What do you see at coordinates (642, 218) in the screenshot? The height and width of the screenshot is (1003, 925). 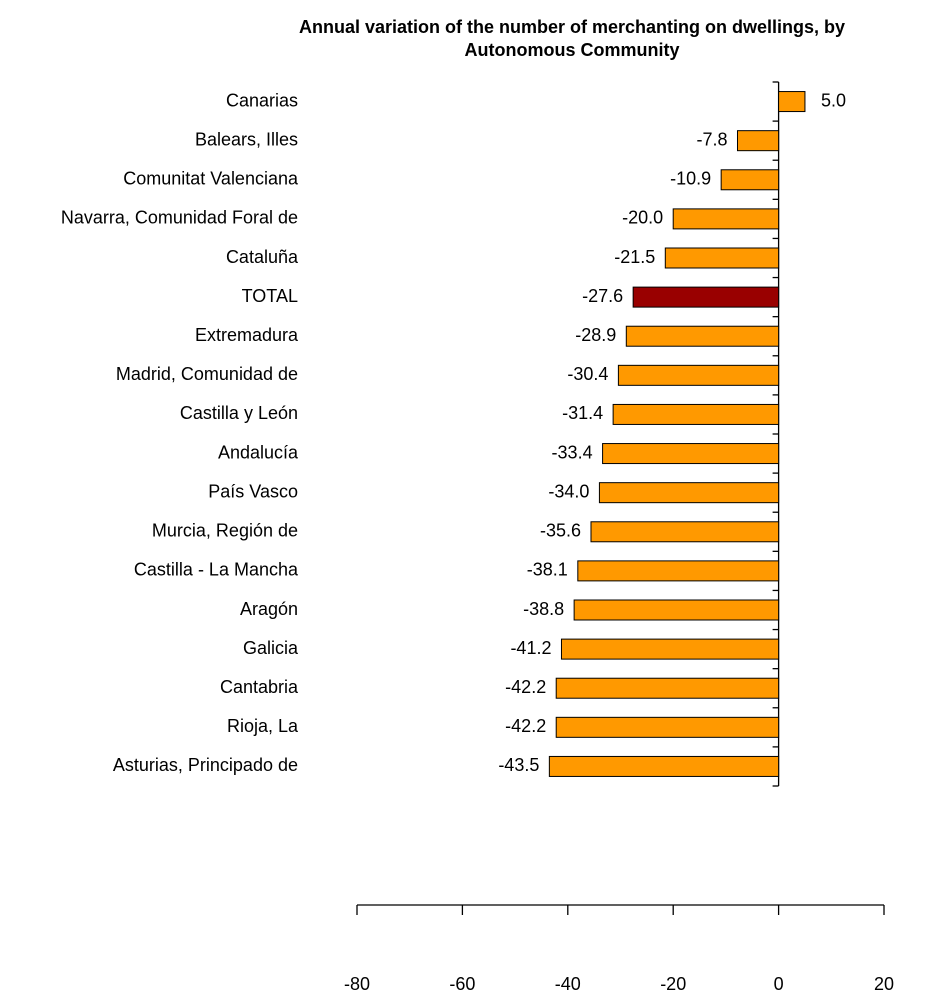 I see `data-label: -20.0` at bounding box center [642, 218].